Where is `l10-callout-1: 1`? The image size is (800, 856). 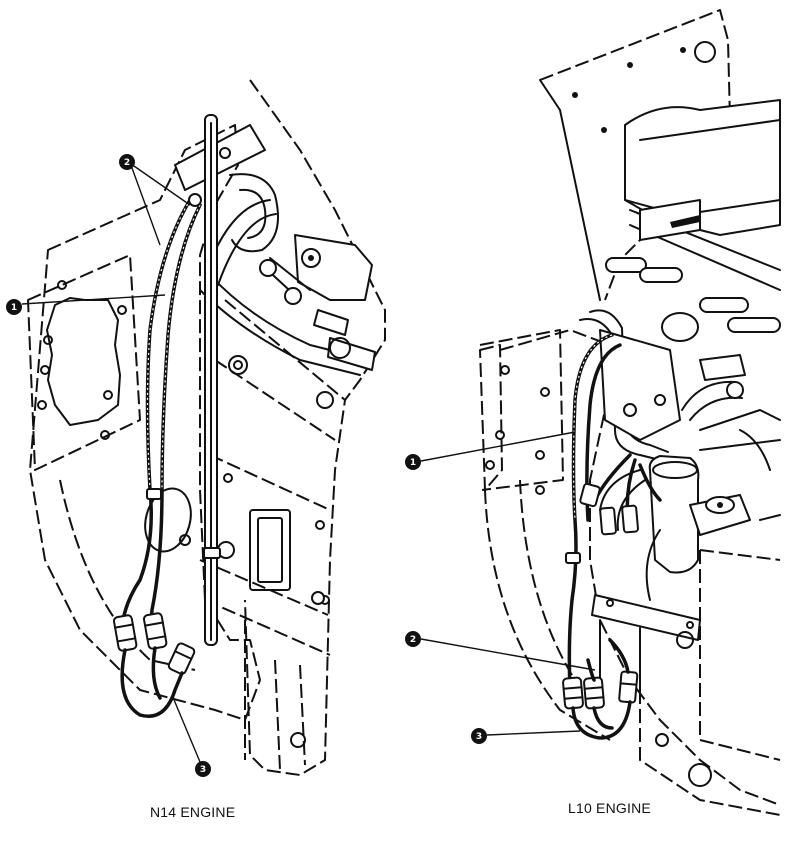
l10-callout-1: 1 is located at coordinates (490, 450).